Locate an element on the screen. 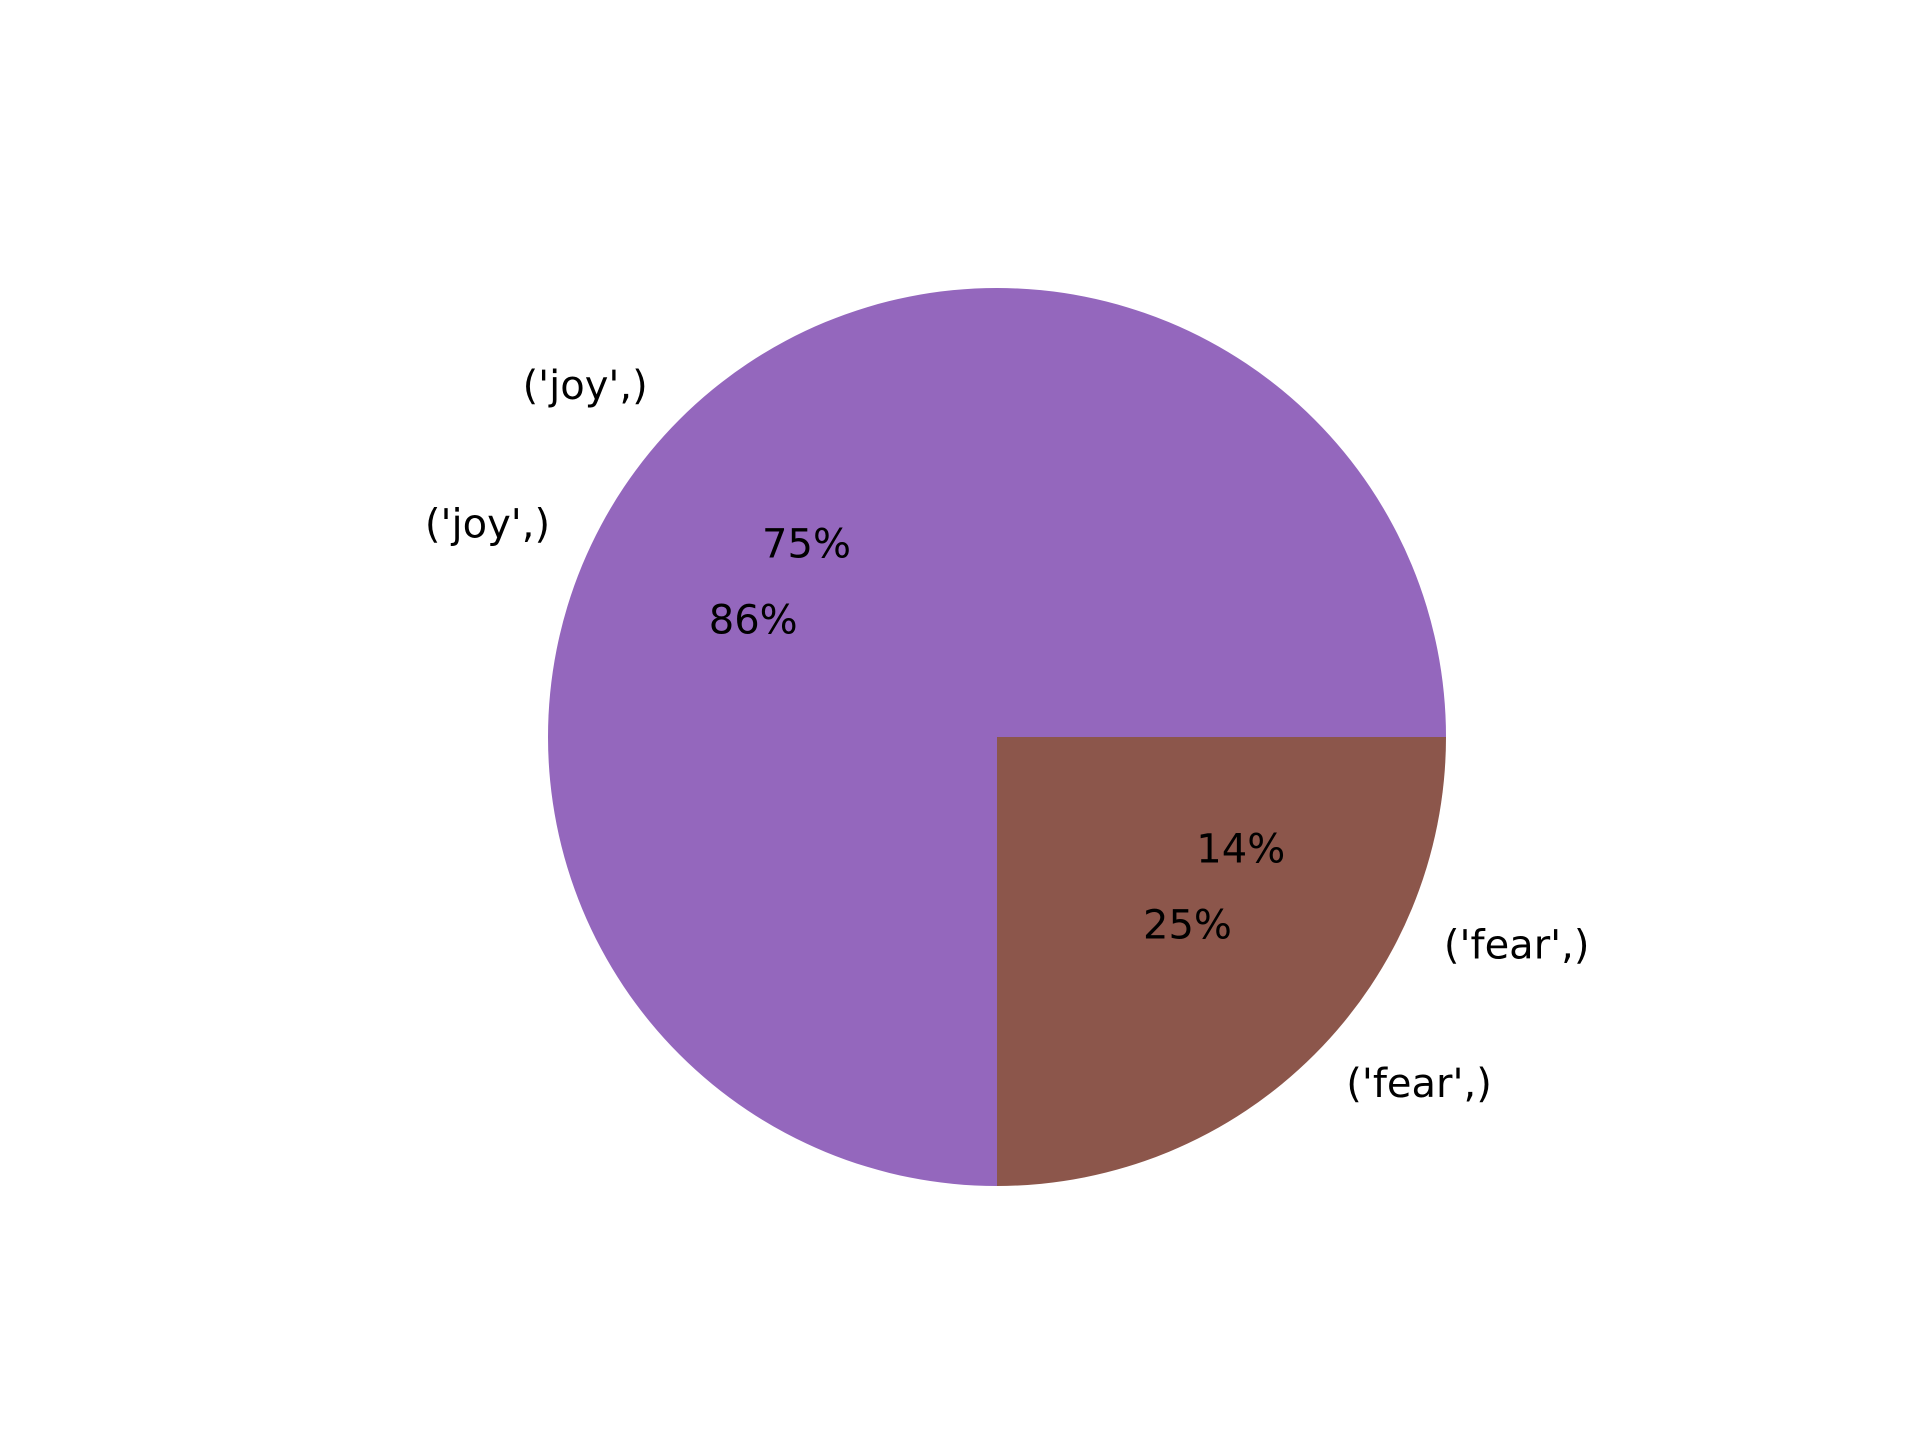  slice-percent-label: 75% is located at coordinates (806, 545).